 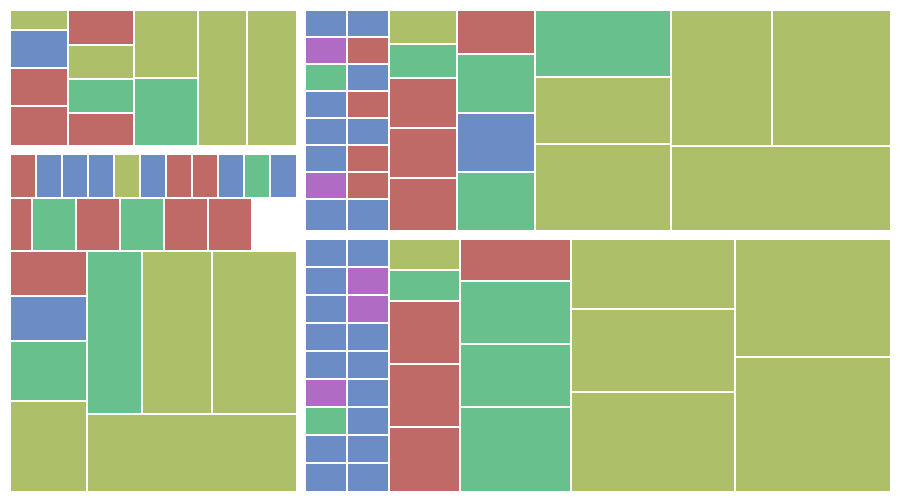 I want to click on treemap-panel-top-left, so click(x=153, y=78).